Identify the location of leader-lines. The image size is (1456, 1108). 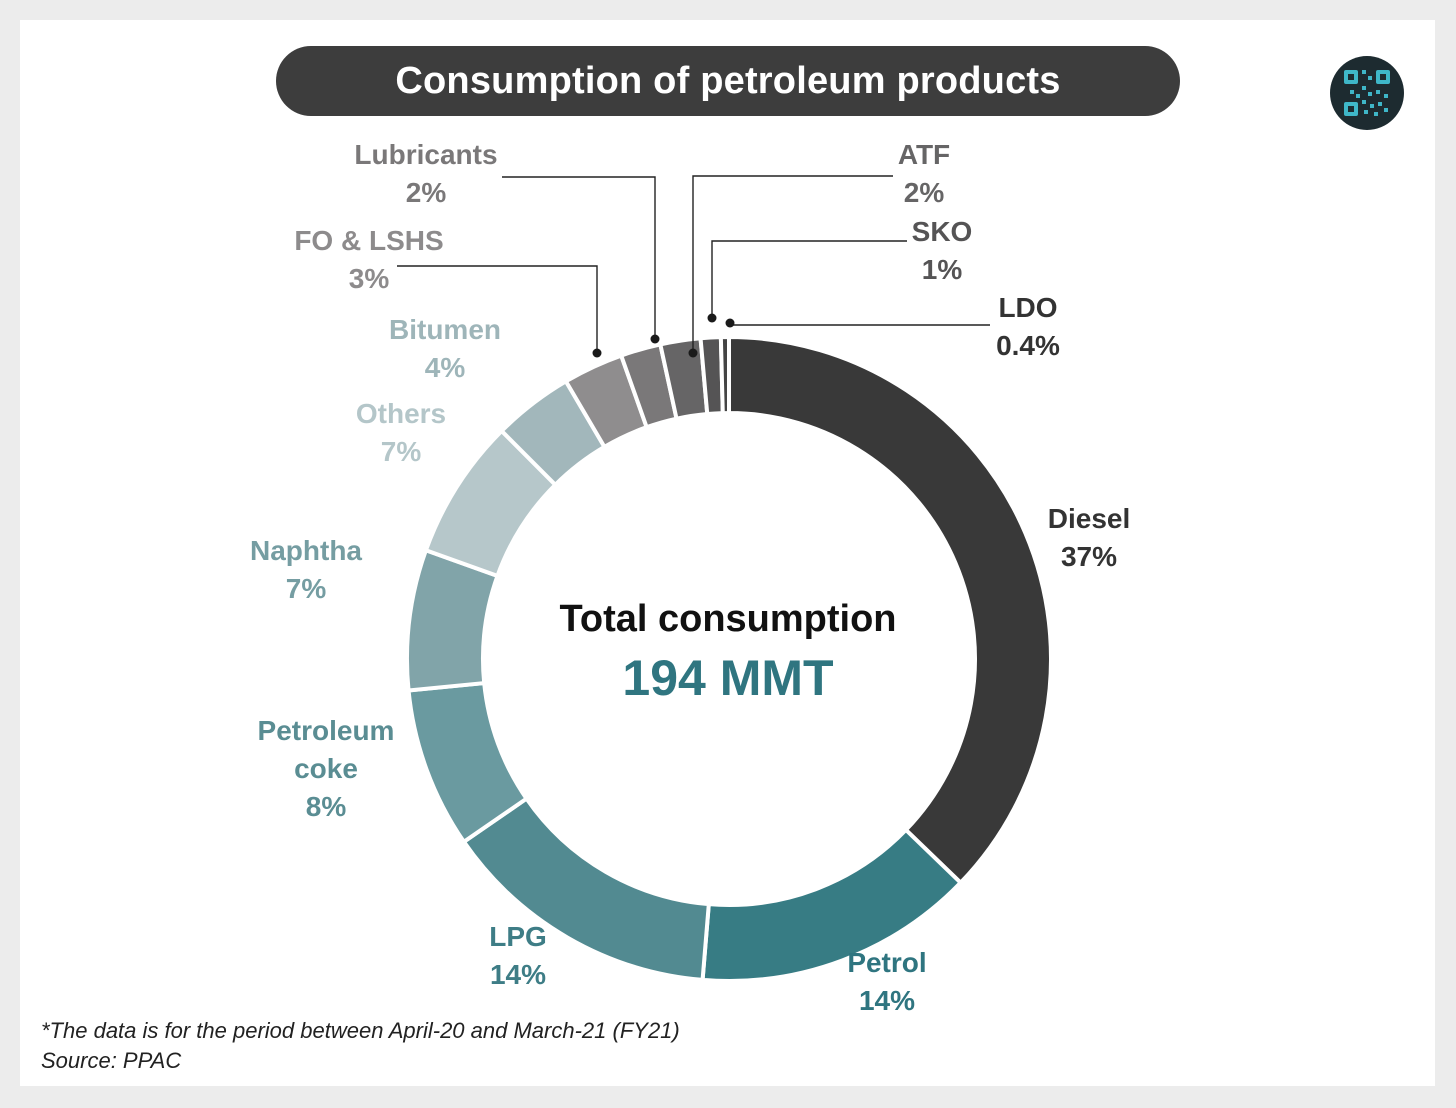
(693, 266).